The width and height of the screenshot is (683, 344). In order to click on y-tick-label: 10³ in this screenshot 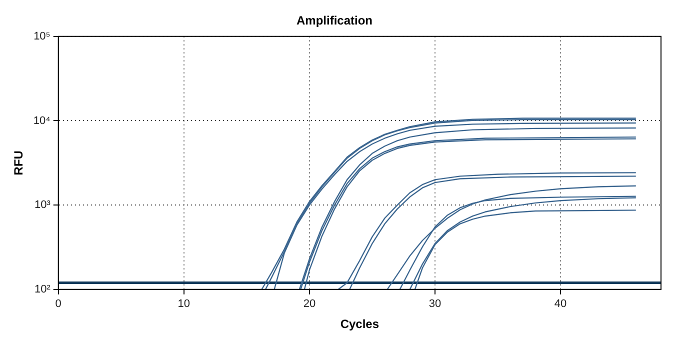, I will do `click(42, 205)`.